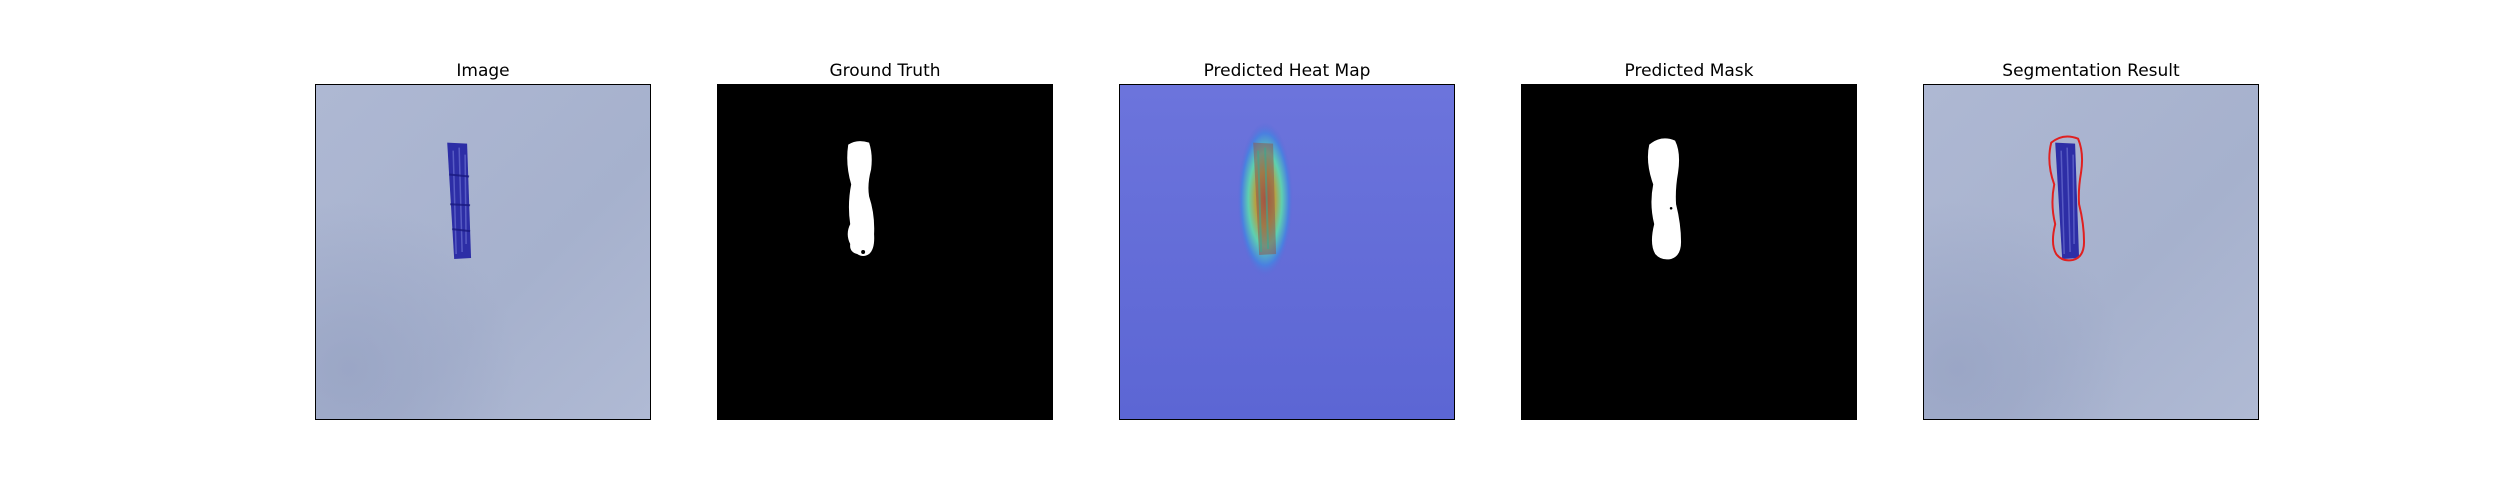 The width and height of the screenshot is (2500, 500). I want to click on panel-title: Segmentation Result, so click(2091, 71).